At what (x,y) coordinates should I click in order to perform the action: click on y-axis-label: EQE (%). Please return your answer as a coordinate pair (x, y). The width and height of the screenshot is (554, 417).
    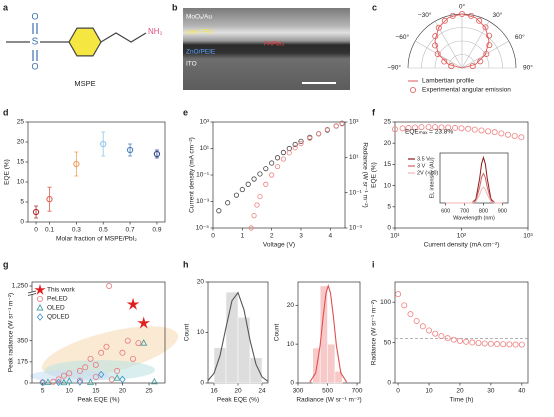
    Looking at the image, I should click on (7, 172).